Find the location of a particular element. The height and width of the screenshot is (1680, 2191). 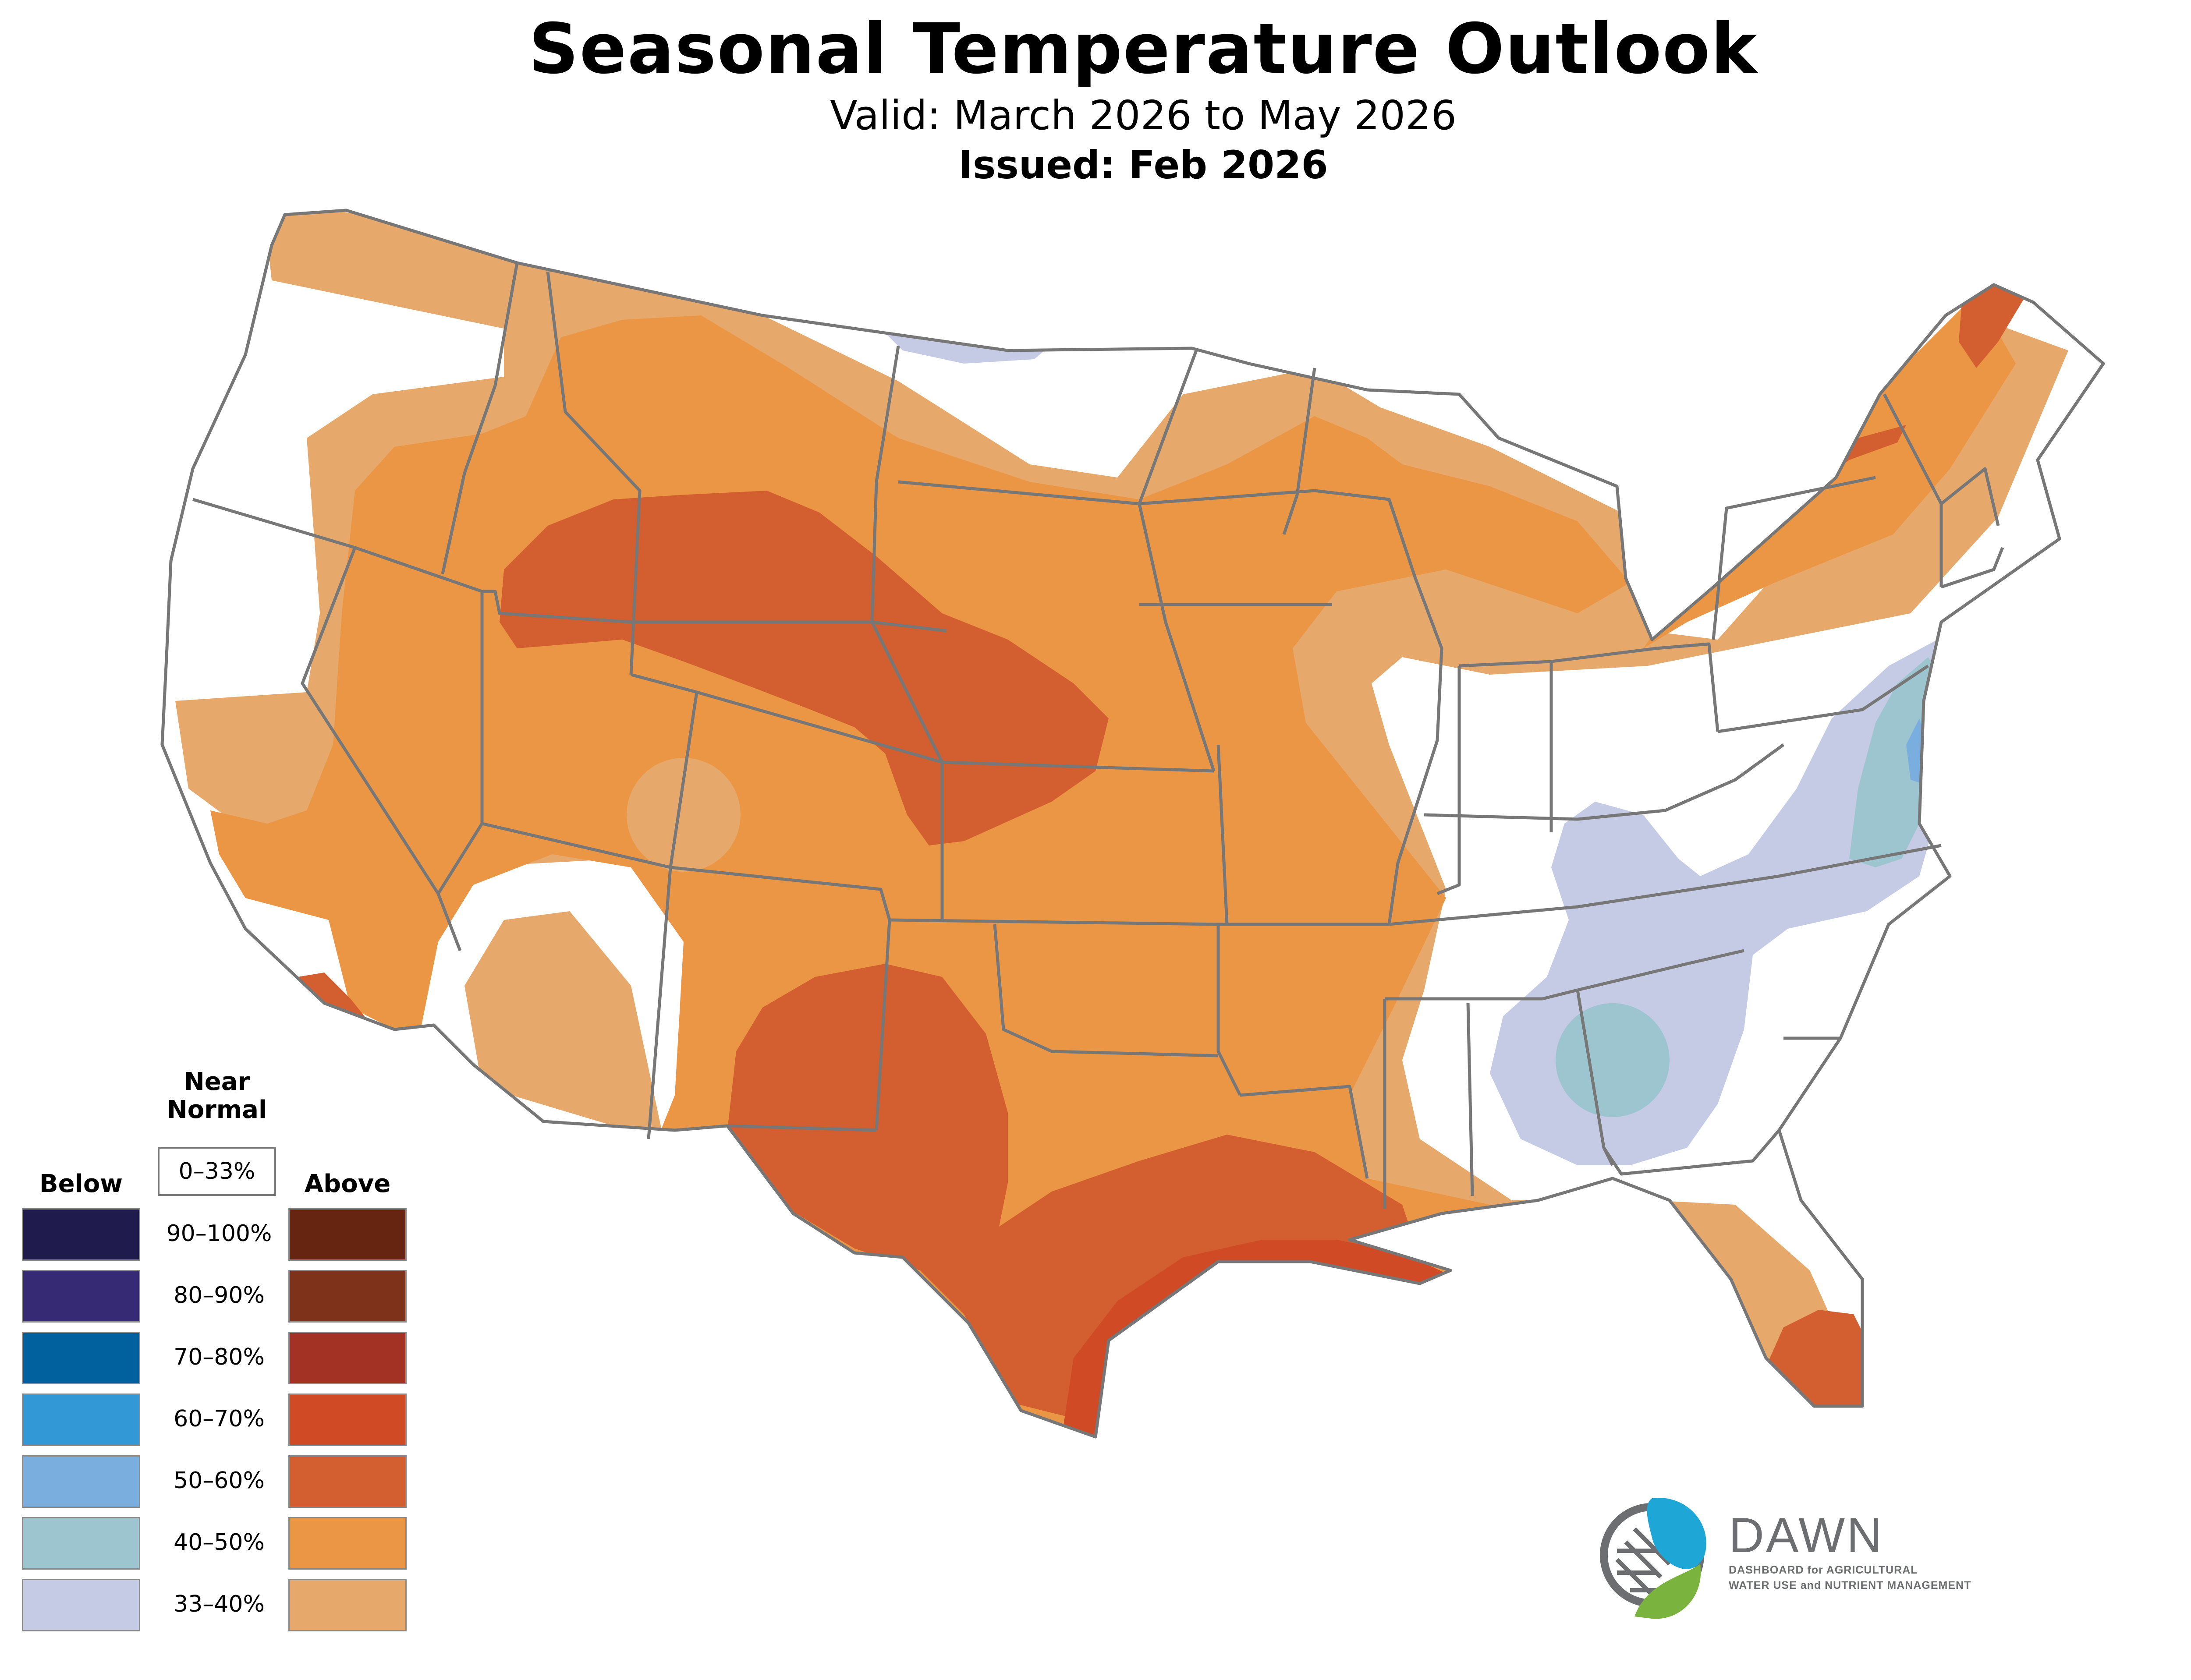

logo-water-drop is located at coordinates (1676, 1533).